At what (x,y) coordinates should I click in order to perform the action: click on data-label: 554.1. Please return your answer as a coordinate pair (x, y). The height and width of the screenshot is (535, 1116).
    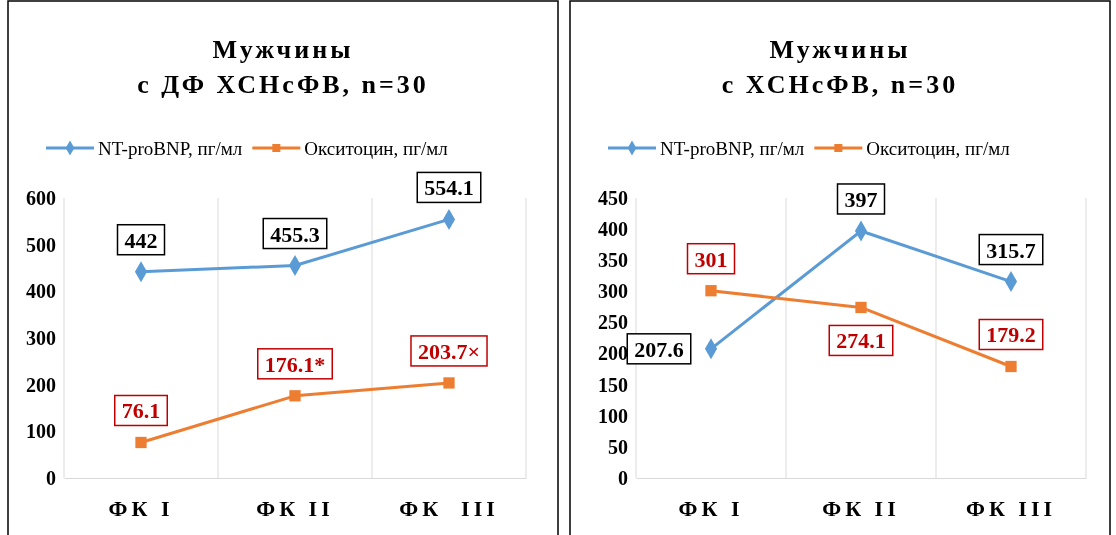
    Looking at the image, I should click on (449, 188).